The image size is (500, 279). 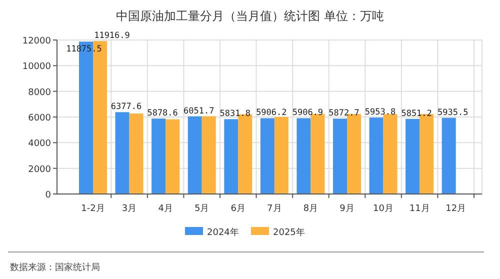 I want to click on y-tick-label: 2000, so click(x=40, y=169).